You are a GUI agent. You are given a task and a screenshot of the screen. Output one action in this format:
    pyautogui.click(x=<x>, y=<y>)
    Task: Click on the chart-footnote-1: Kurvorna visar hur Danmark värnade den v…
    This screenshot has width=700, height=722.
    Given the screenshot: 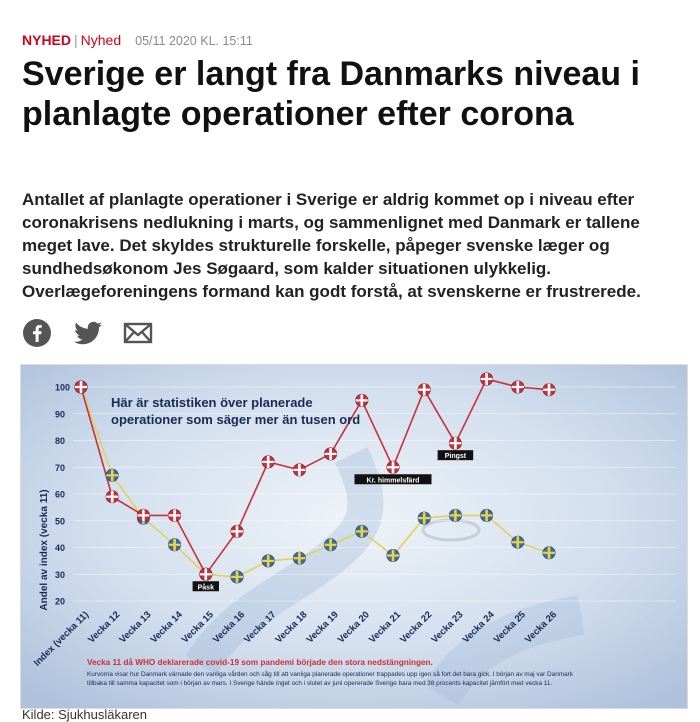 What is the action you would take?
    pyautogui.click(x=330, y=674)
    